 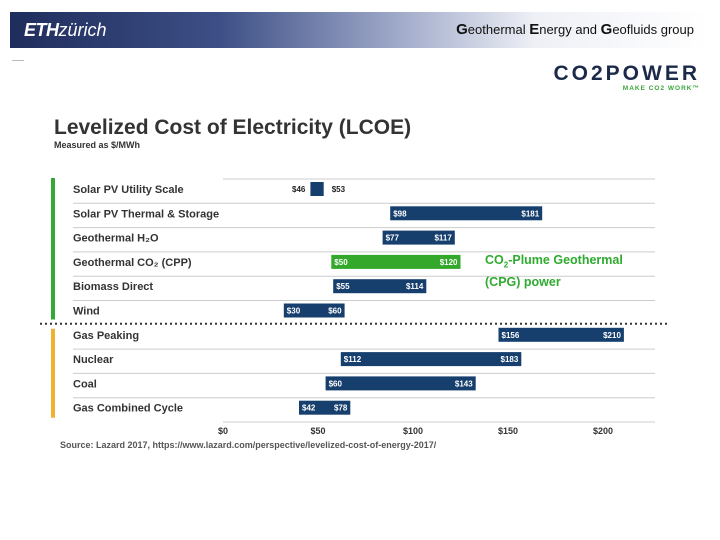 What do you see at coordinates (53, 373) in the screenshot?
I see `conventional-group-marker` at bounding box center [53, 373].